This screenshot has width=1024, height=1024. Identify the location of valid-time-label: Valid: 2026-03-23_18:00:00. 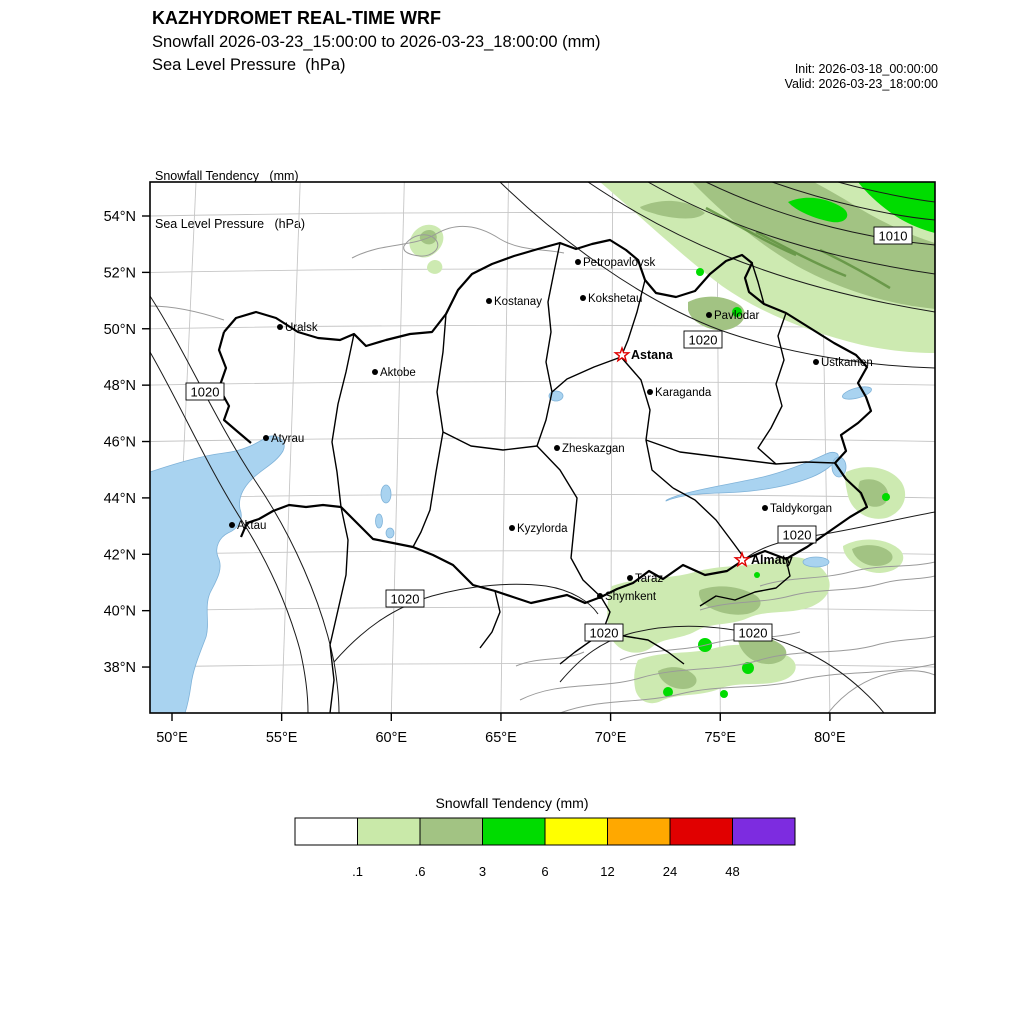
(861, 84).